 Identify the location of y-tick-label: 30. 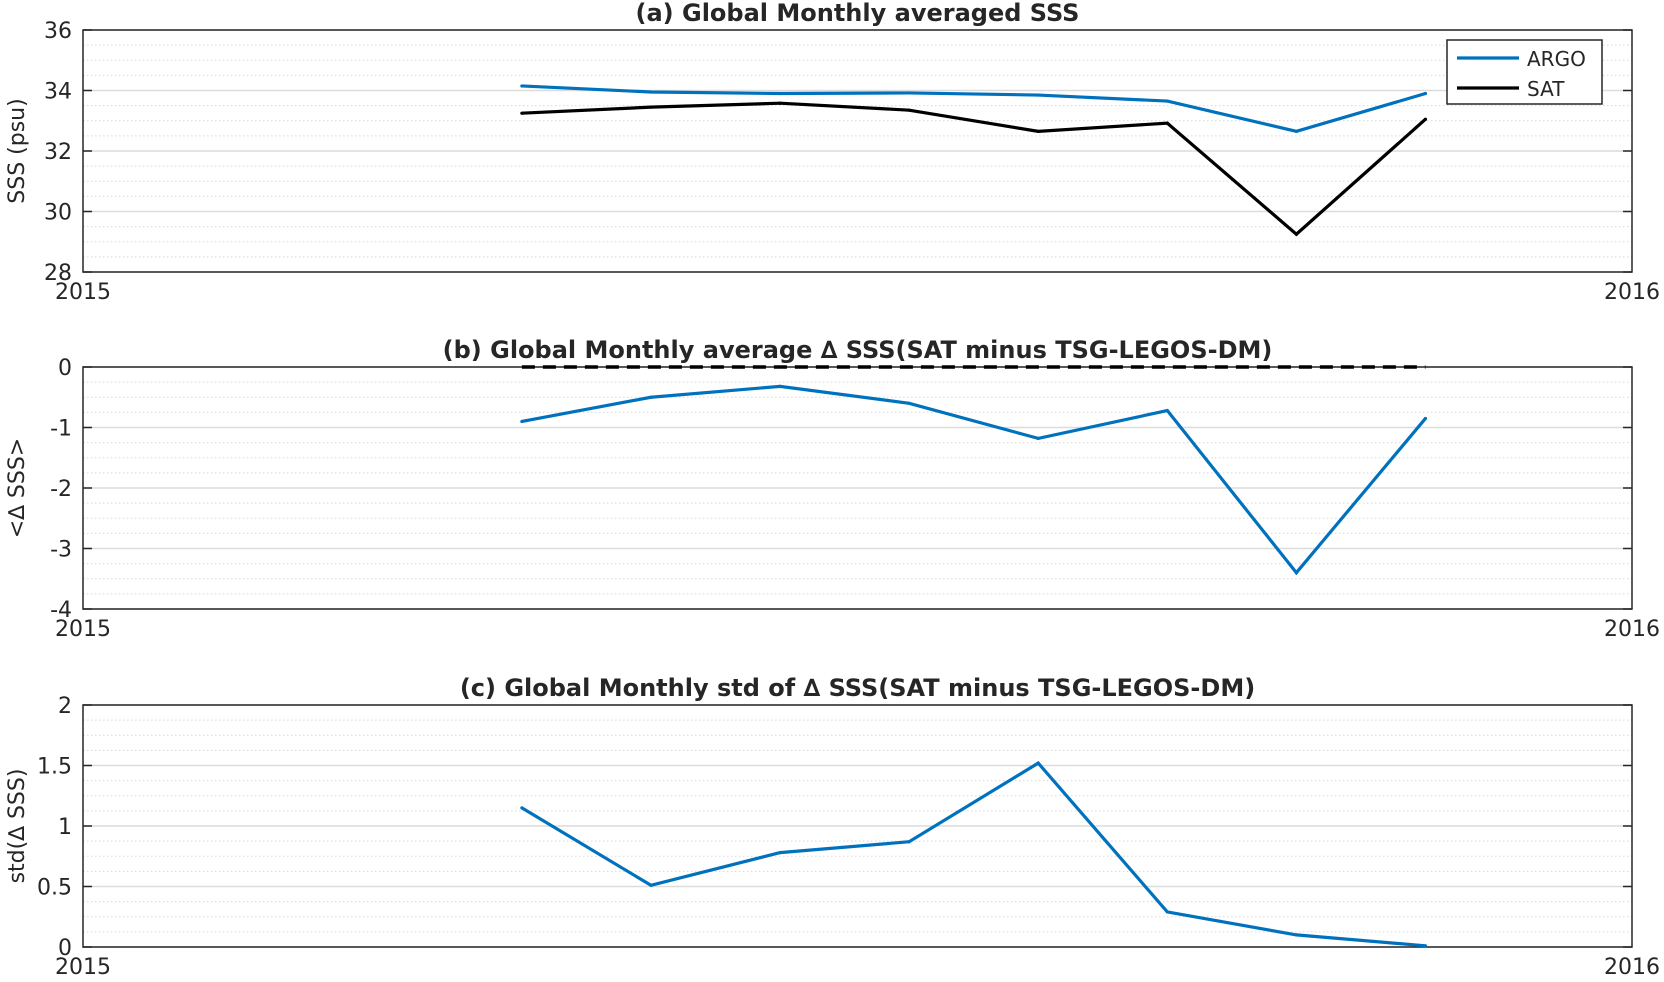
(58, 213).